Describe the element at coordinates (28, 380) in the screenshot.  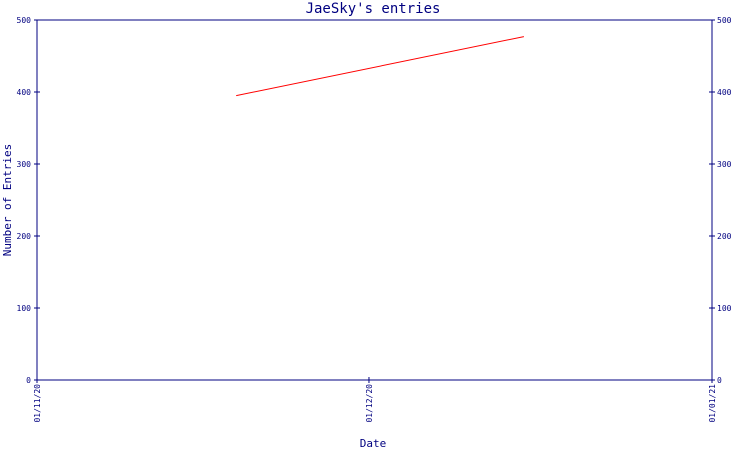
I see `y-tick-label-left: 0` at that location.